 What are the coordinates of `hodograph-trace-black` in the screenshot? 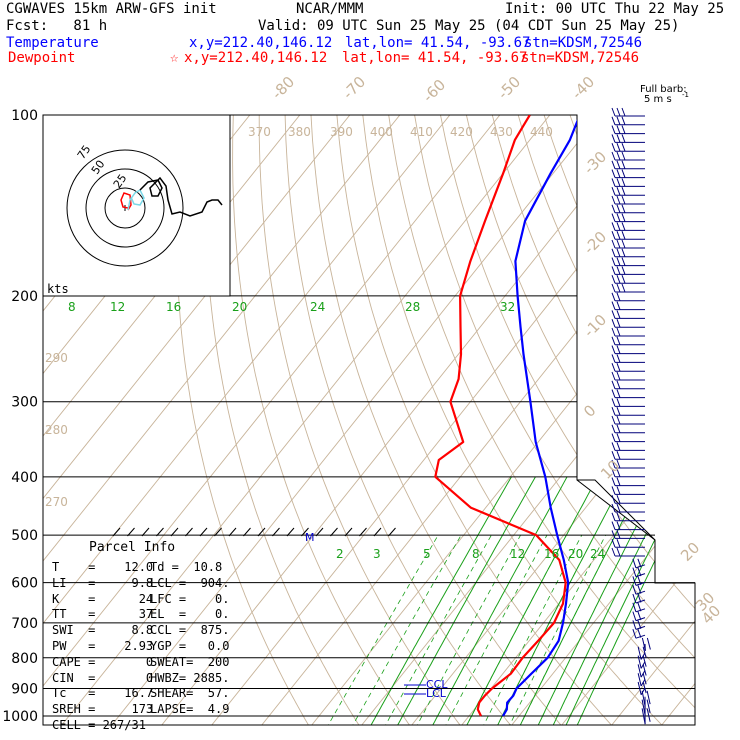 It's located at (181, 196).